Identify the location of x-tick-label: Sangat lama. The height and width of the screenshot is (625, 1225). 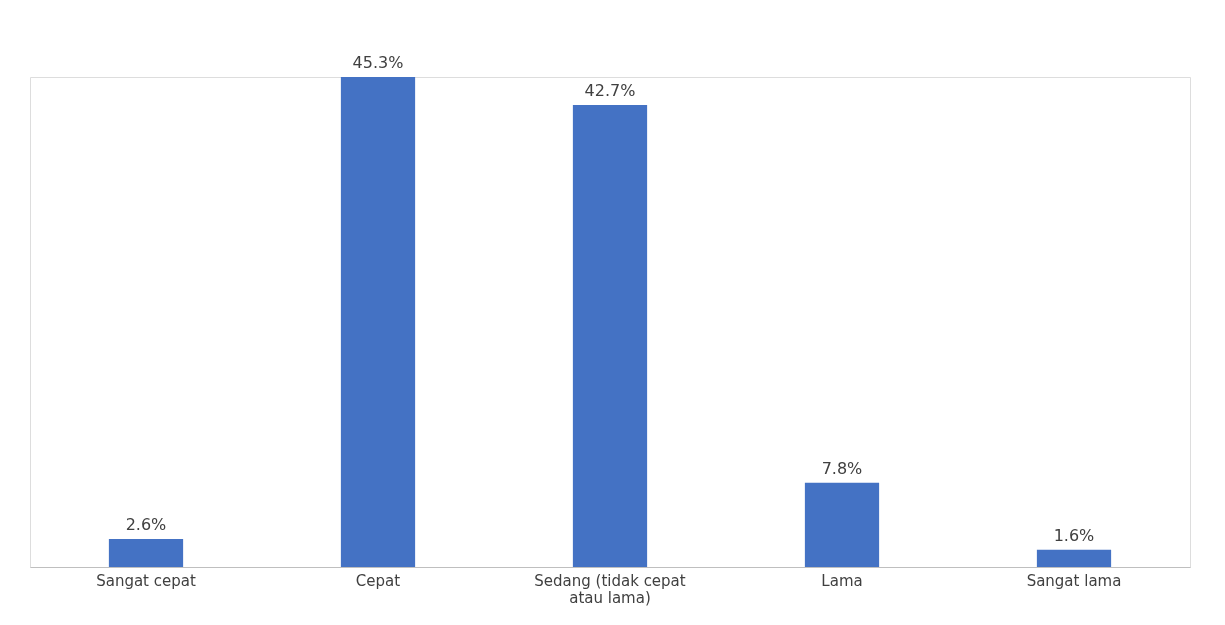
(1074, 580).